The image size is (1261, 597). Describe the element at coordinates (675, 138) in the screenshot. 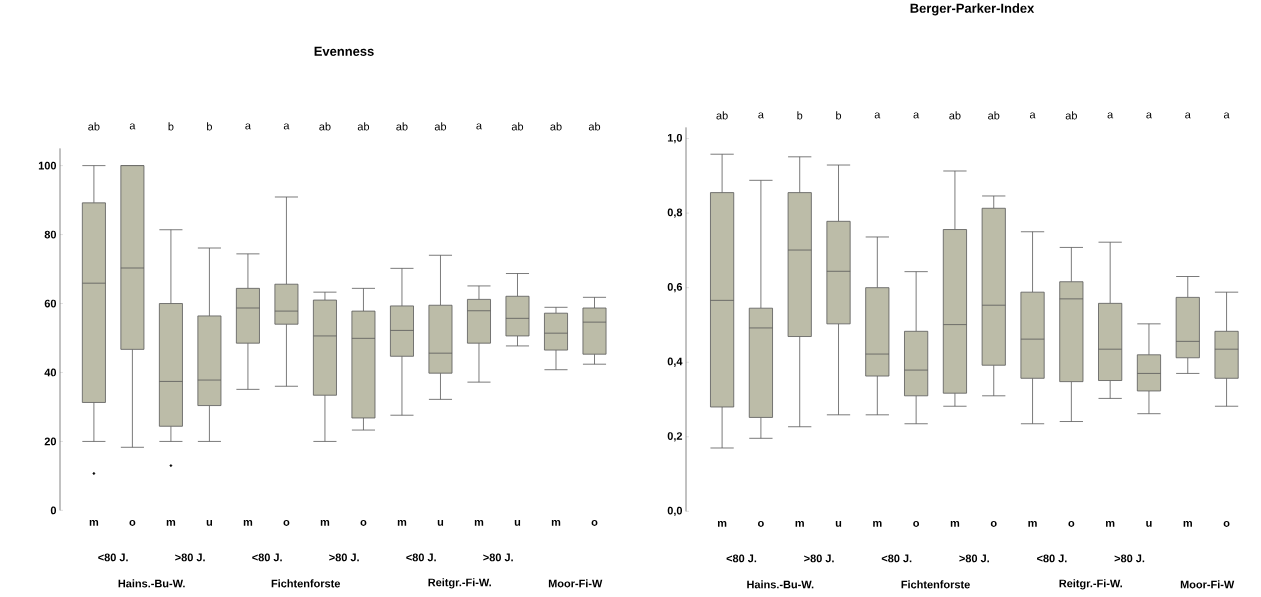

I see `y-tick-label: 1,0` at that location.